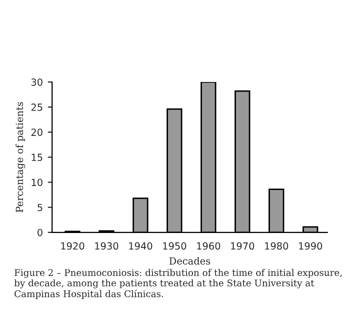 This screenshot has height=332, width=352. Describe the element at coordinates (276, 246) in the screenshot. I see `x-tick-label: 1980` at that location.